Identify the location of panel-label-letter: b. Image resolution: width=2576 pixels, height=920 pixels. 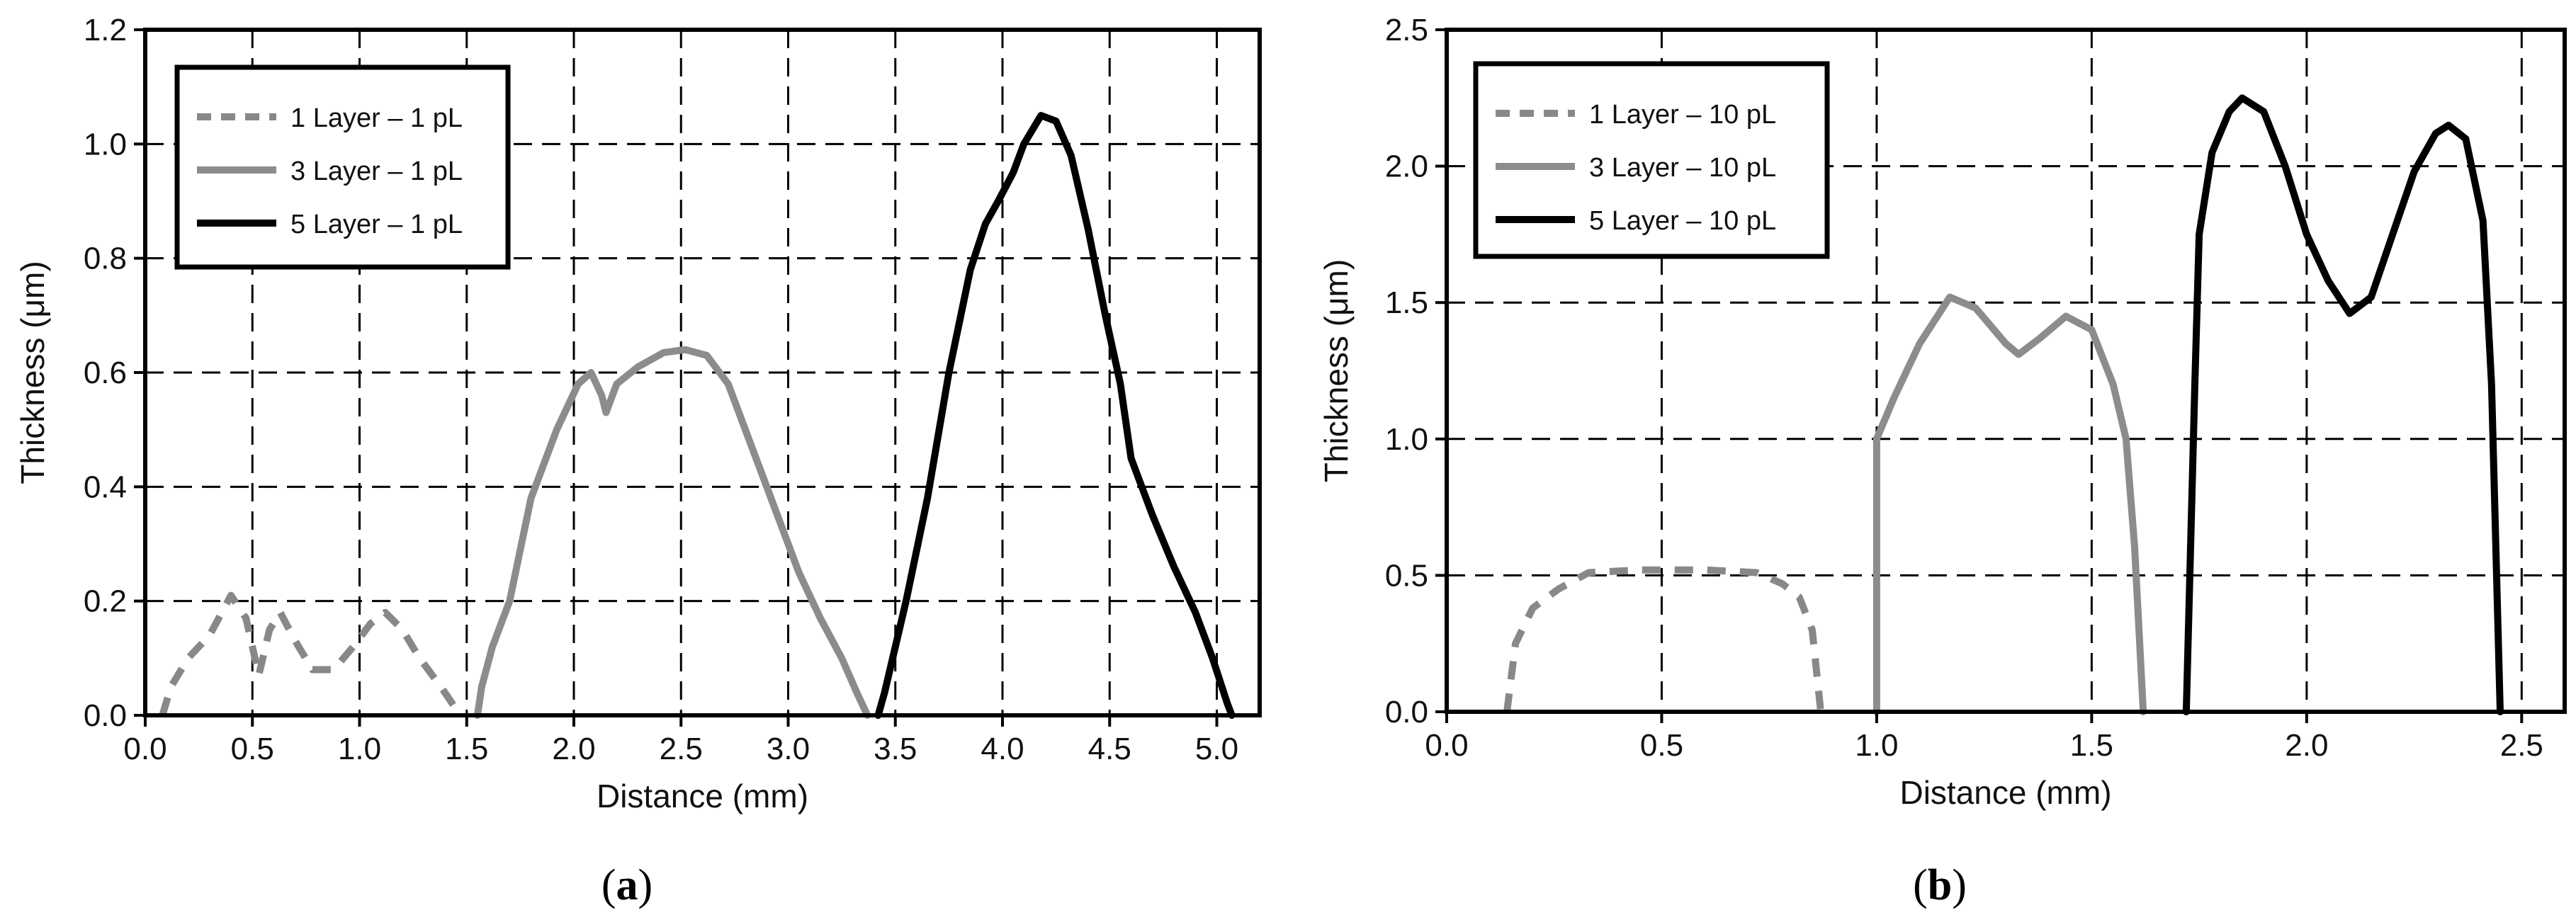
(1940, 885).